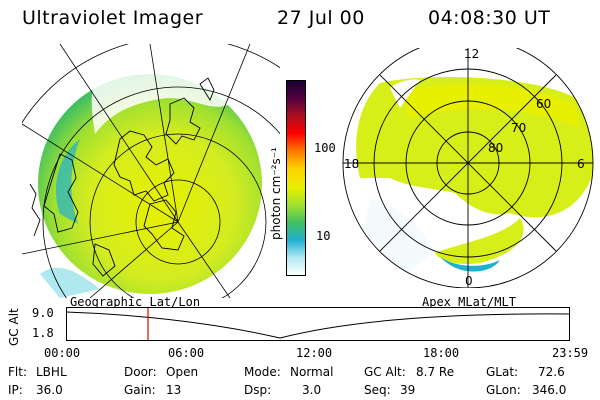 The height and width of the screenshot is (400, 600). I want to click on altitude-tick-low: 1.8, so click(43, 333).